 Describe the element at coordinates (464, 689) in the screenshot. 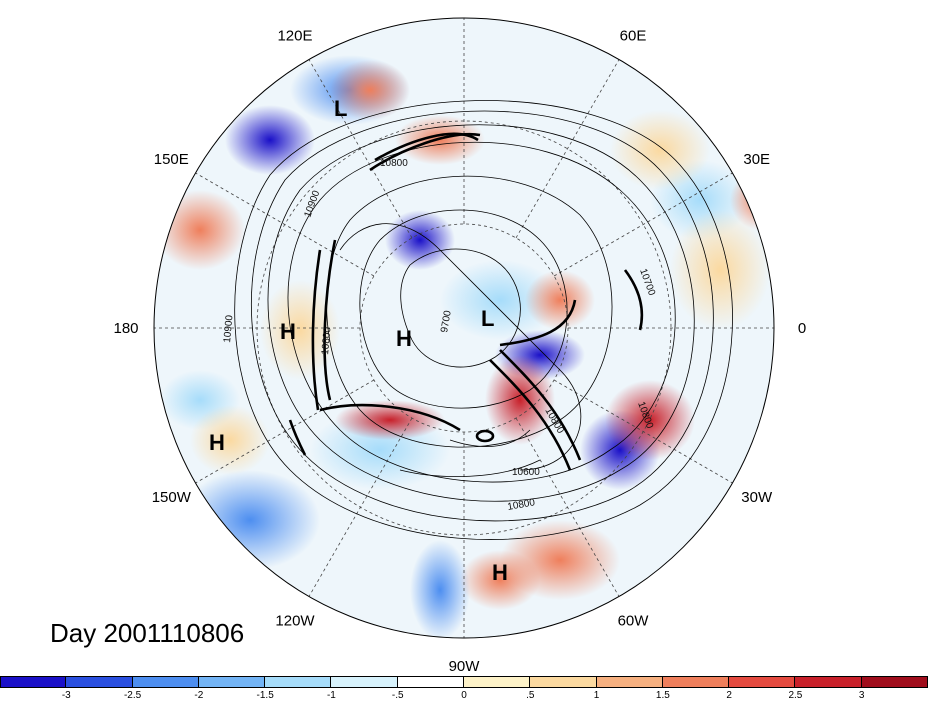

I see `colorbar: -3 -2.5 -2 -1.5 -1 -.5 0 .5 1 1.5 2 2.5 3` at that location.